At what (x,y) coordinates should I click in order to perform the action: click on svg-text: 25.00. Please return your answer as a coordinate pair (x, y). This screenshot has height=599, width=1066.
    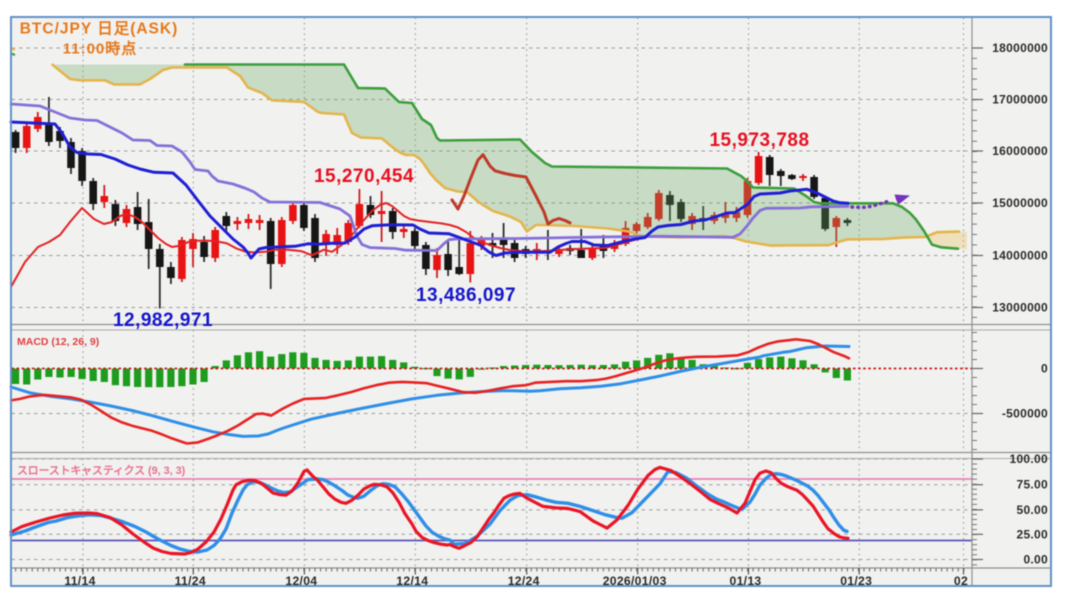
    Looking at the image, I should click on (1032, 534).